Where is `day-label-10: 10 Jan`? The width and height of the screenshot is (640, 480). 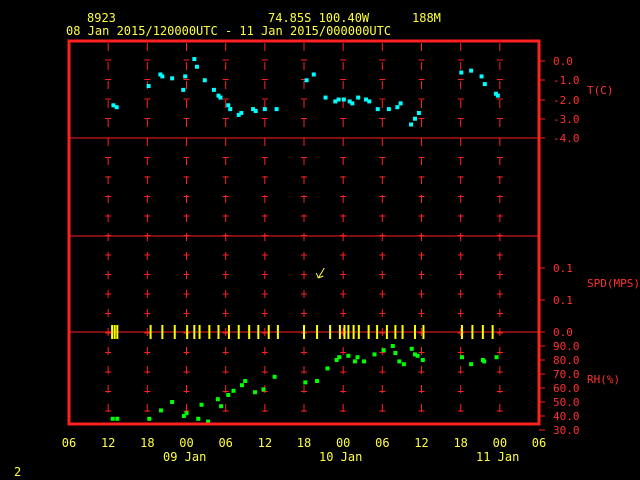
day-label-10: 10 Jan is located at coordinates (340, 457).